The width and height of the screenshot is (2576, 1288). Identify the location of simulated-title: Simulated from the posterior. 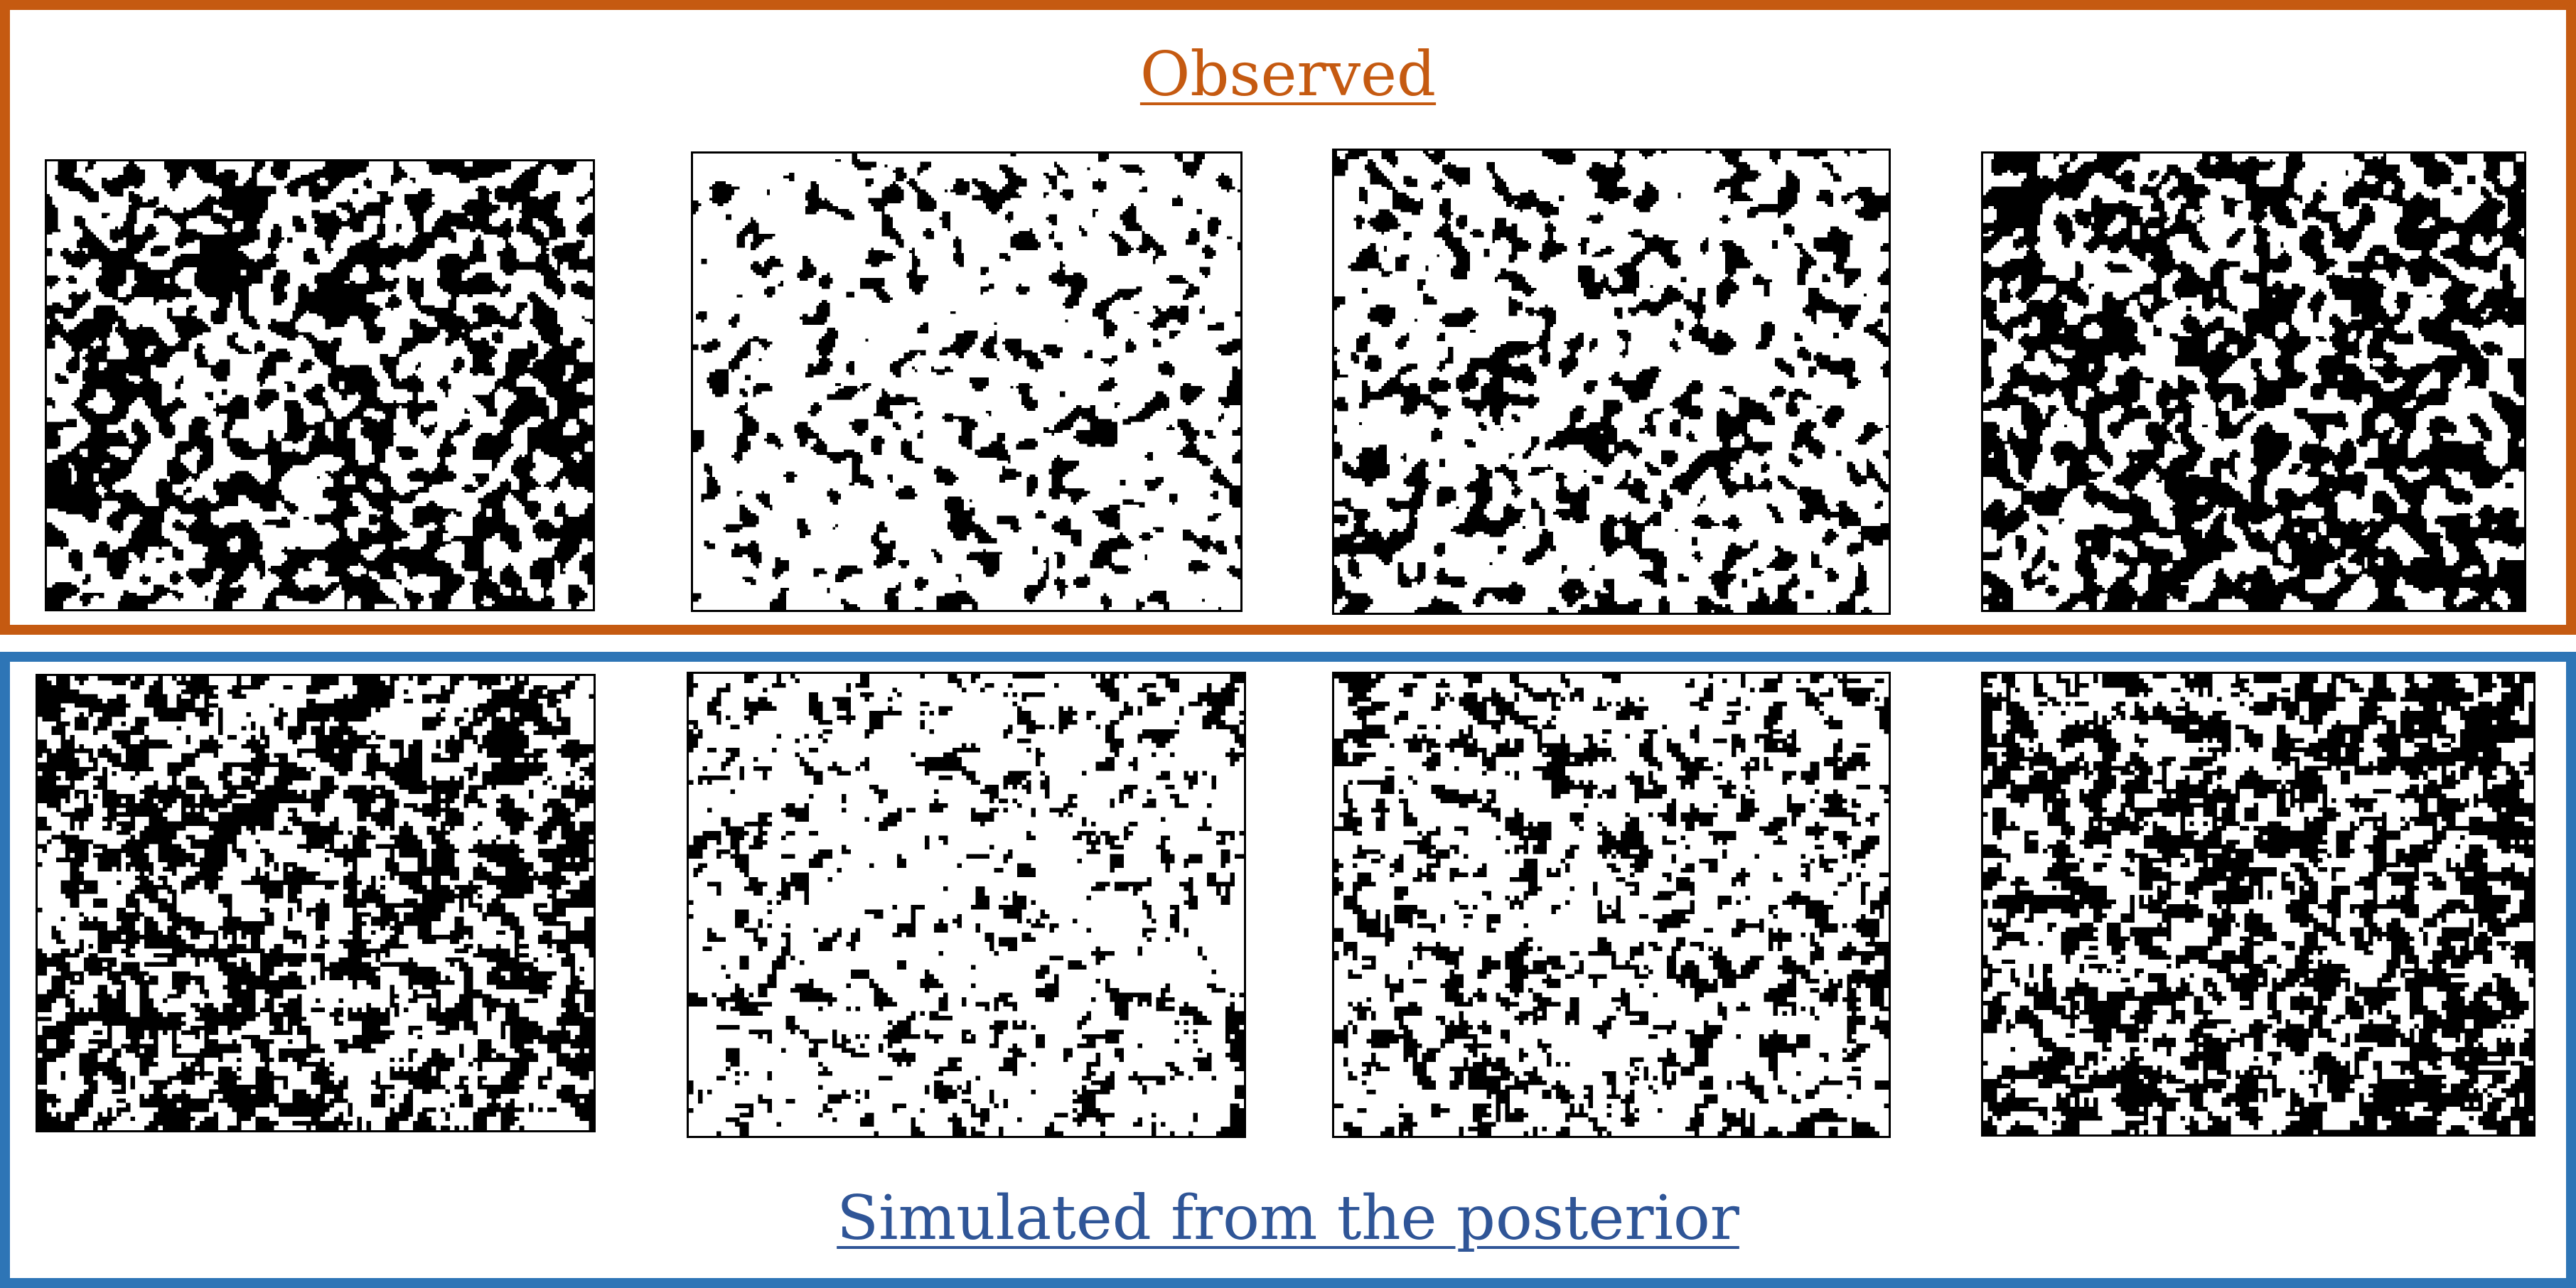
(1288, 1218).